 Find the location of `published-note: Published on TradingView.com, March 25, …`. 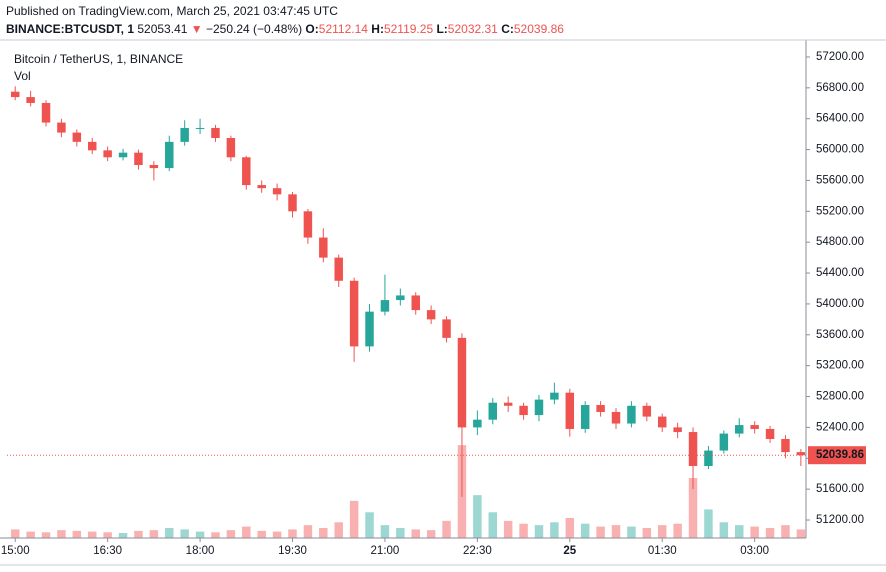

published-note: Published on TradingView.com, March 25, … is located at coordinates (172, 11).